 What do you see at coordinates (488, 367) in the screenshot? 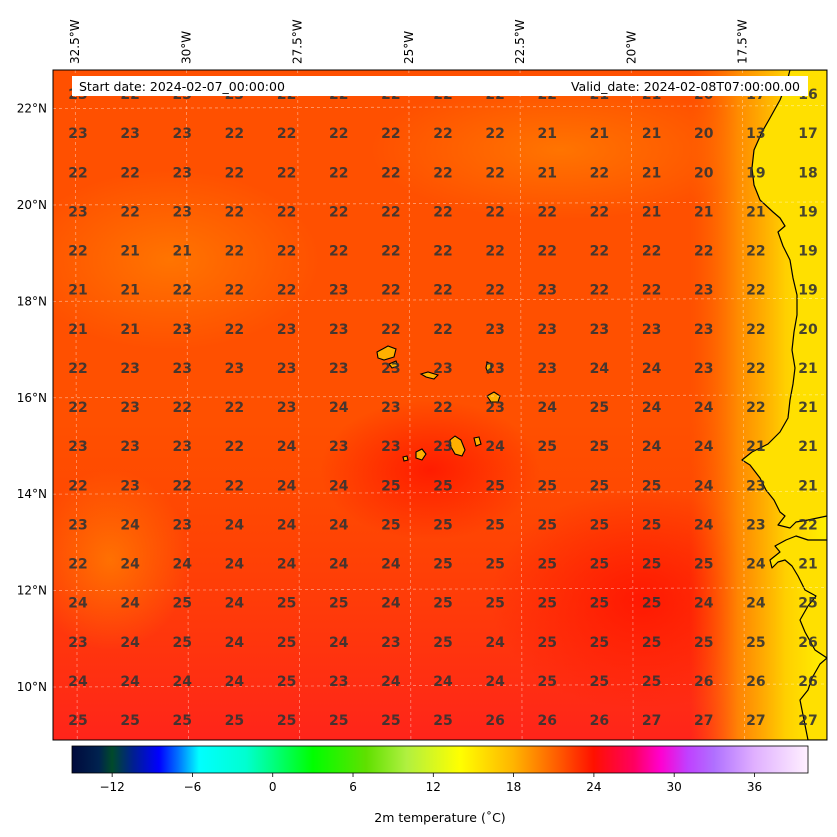
I see `island-sal` at bounding box center [488, 367].